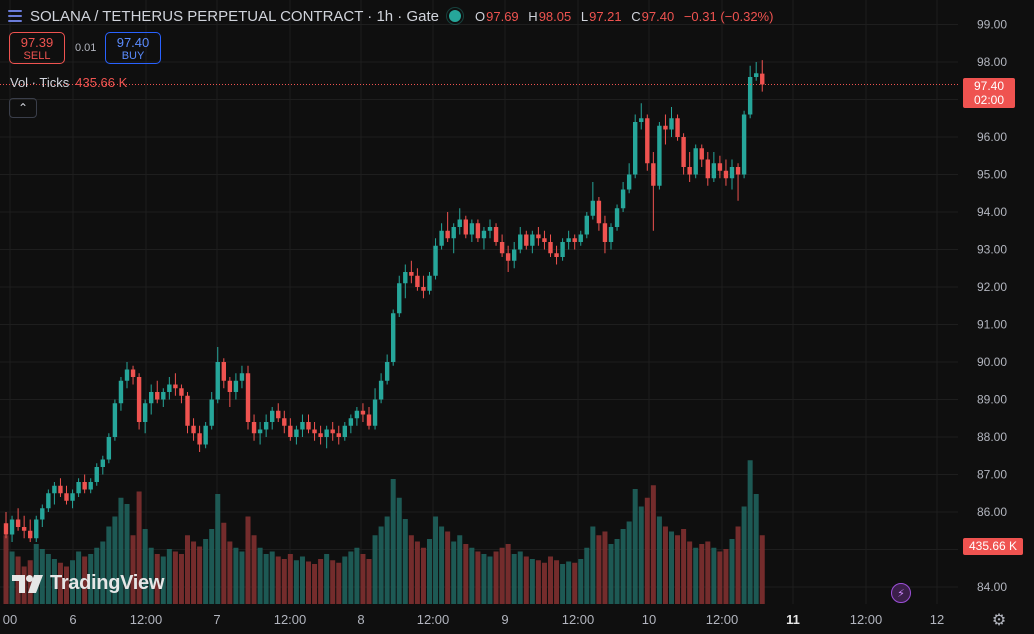 The image size is (1034, 634). I want to click on y-tick-label: 88.00, so click(992, 437).